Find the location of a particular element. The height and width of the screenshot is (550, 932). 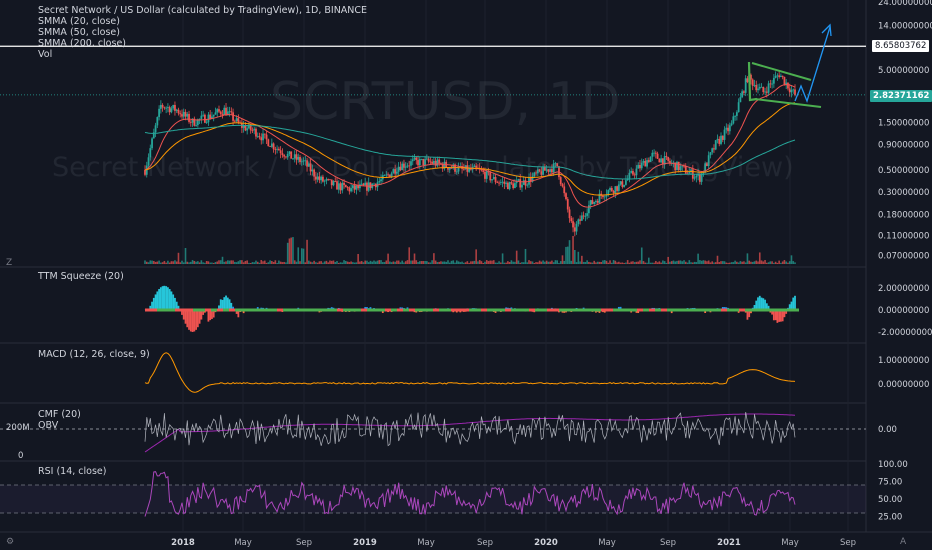

cmf-label: CMF (20) is located at coordinates (59, 414).